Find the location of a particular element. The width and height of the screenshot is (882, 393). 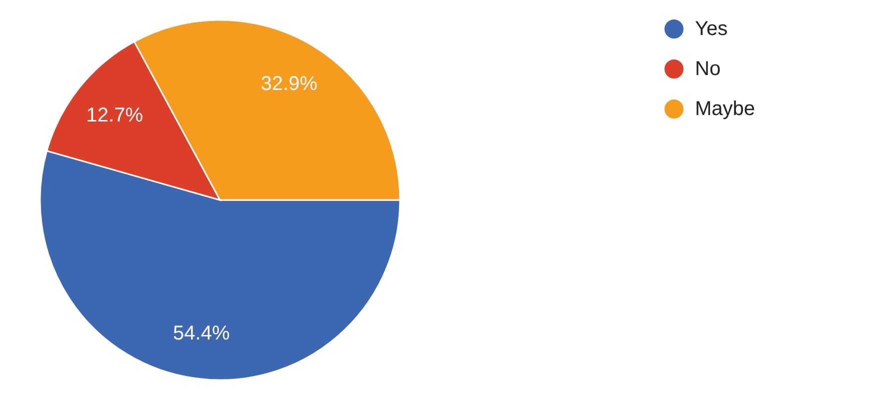

data-label: 12.7% is located at coordinates (115, 115).